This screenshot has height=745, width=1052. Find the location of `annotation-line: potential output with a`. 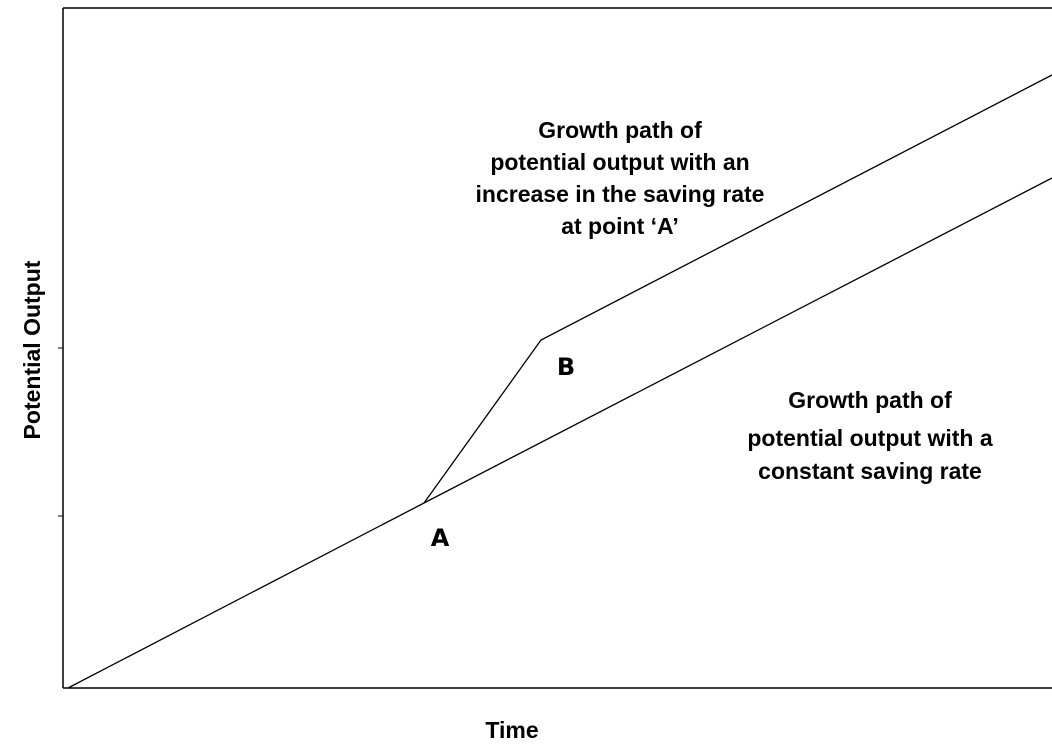

annotation-line: potential output with a is located at coordinates (870, 438).